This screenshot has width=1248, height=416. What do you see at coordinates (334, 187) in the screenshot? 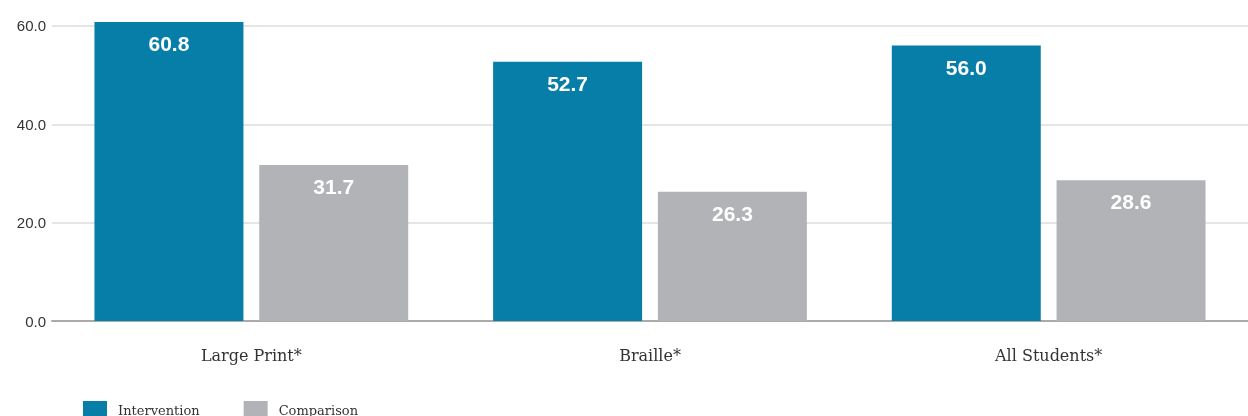
I see `data-label: 31.7` at bounding box center [334, 187].